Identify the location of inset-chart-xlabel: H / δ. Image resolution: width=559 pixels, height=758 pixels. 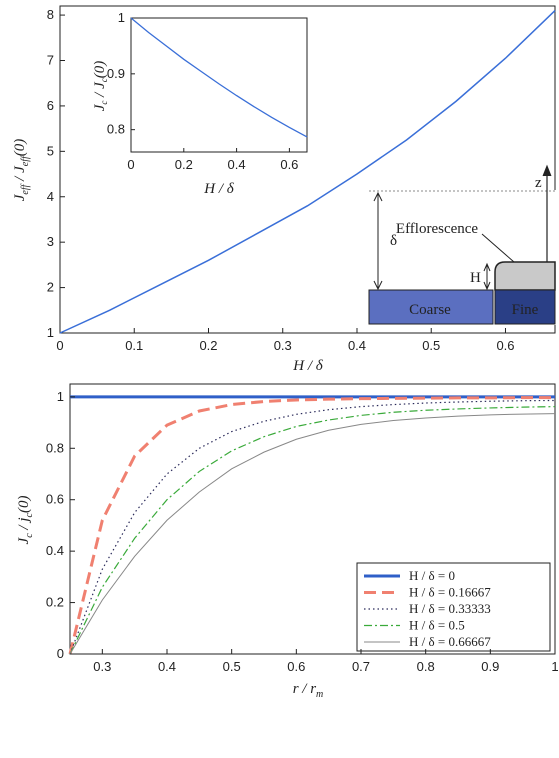
(219, 189).